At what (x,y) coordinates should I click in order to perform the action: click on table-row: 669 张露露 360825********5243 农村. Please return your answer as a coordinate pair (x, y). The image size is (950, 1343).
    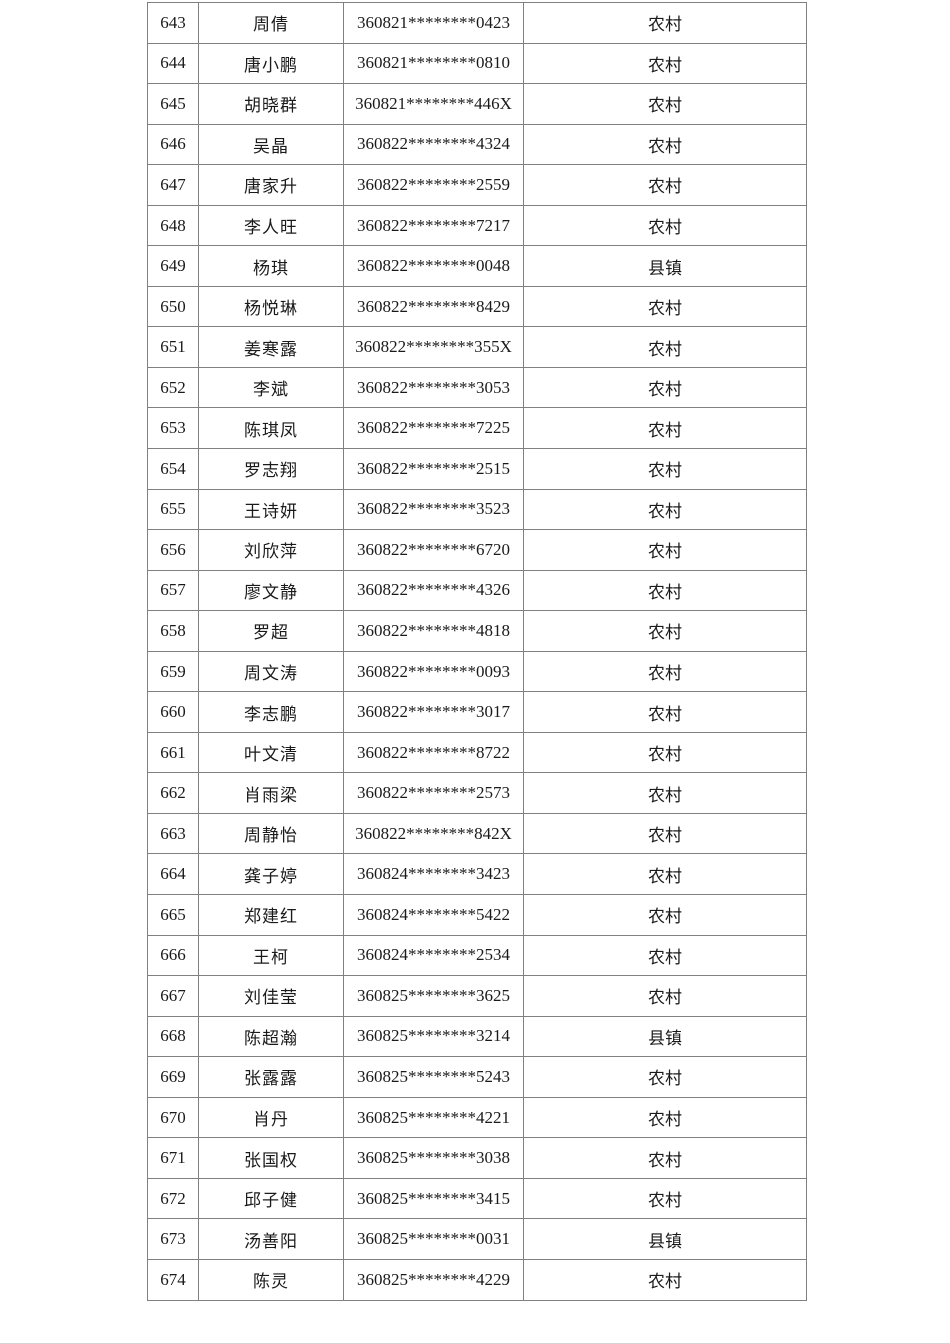
    Looking at the image, I should click on (477, 1077).